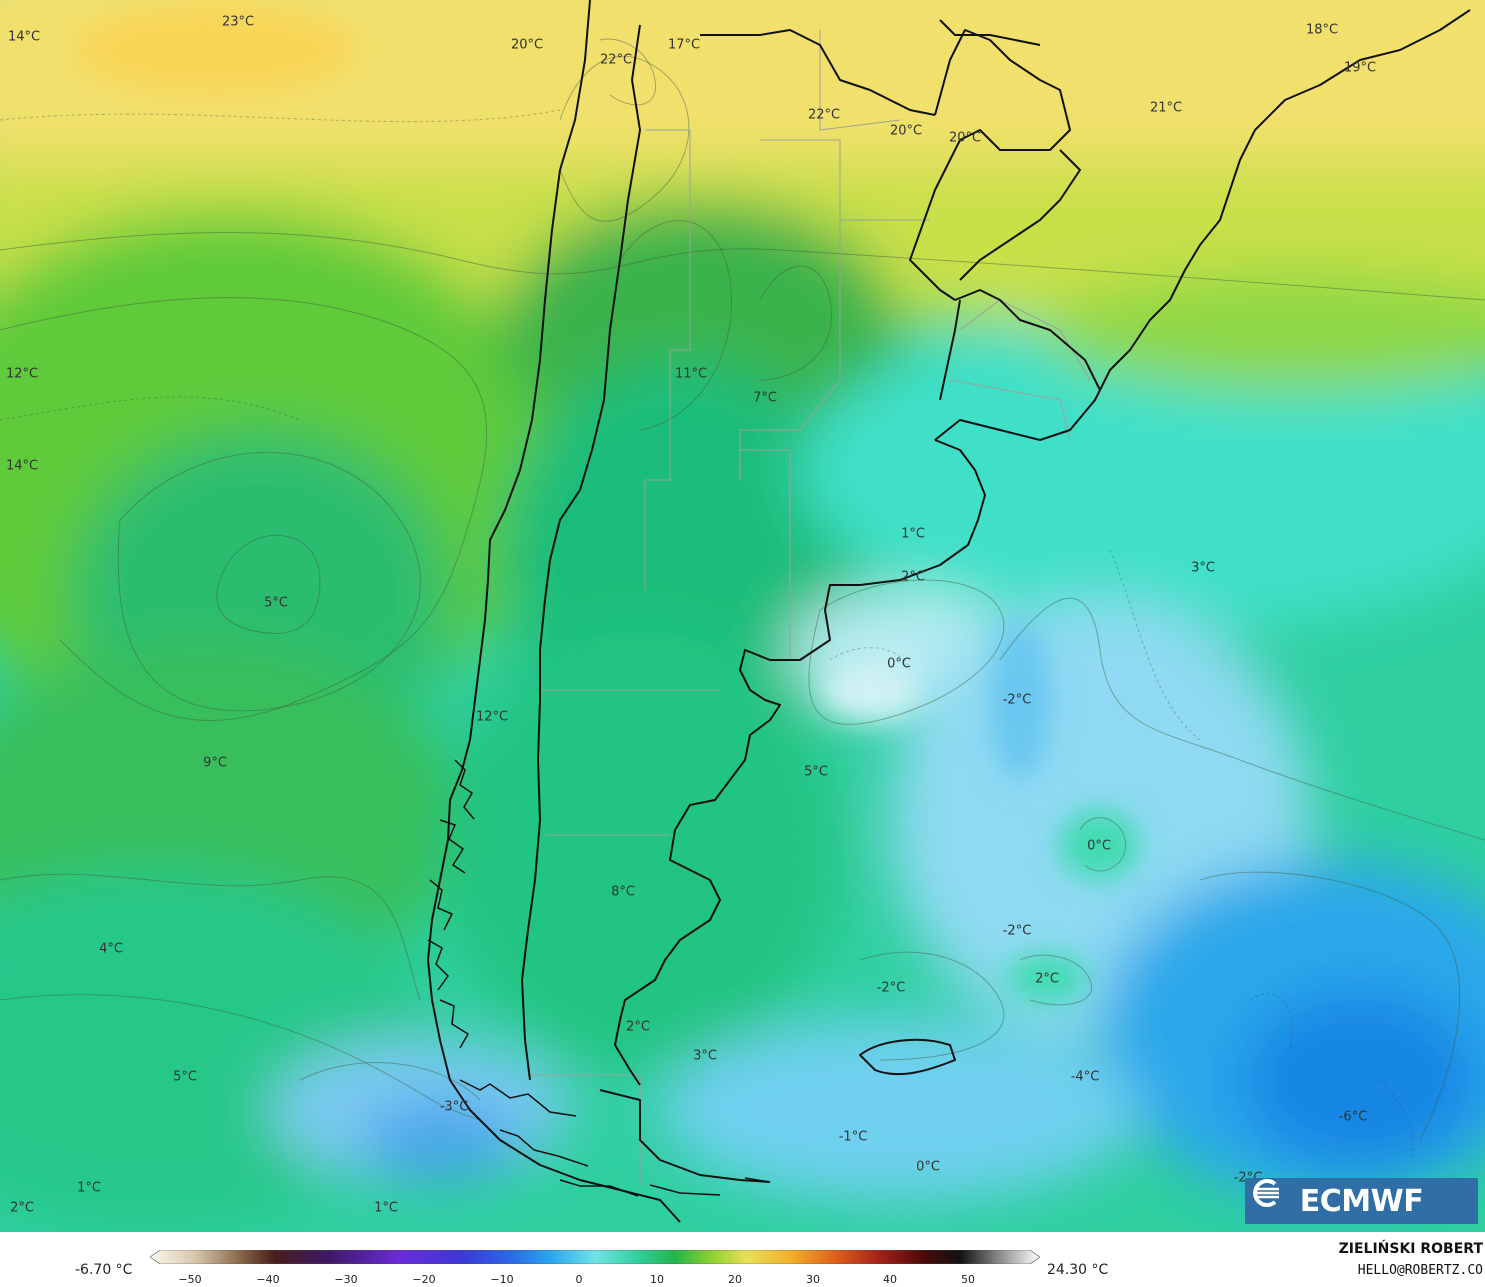 Image resolution: width=1485 pixels, height=1287 pixels. I want to click on legend-min-label: -6.70 °C, so click(104, 1270).